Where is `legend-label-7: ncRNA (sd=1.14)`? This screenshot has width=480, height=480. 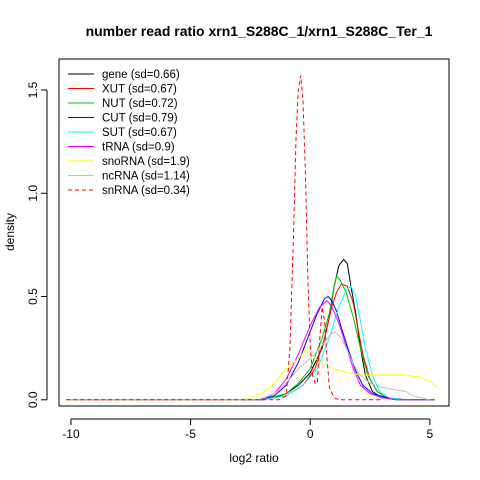
legend-label-7: ncRNA (sd=1.14) is located at coordinates (146, 177).